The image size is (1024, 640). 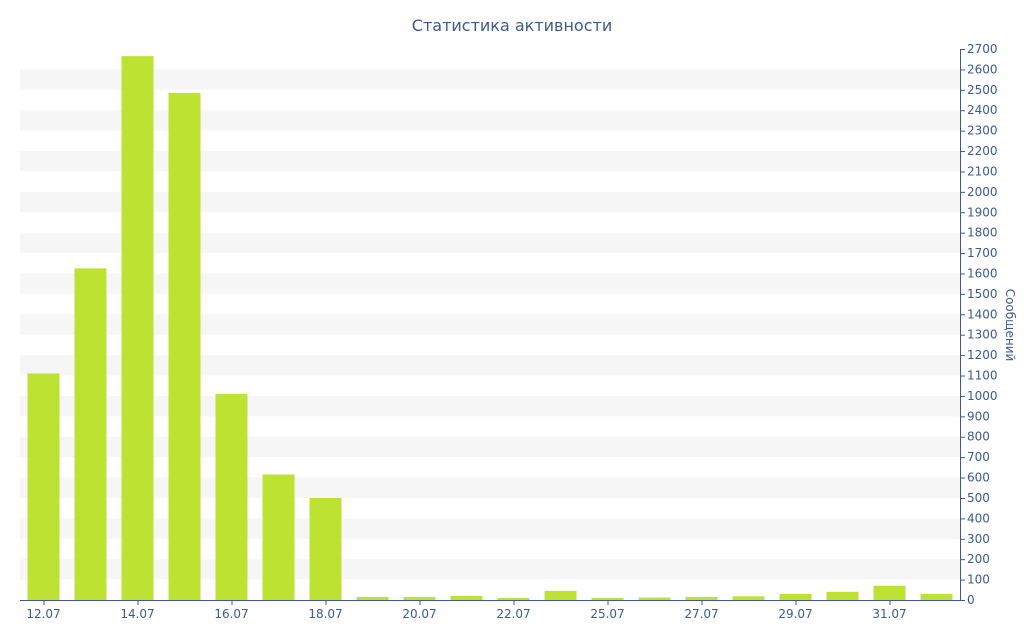 What do you see at coordinates (982, 396) in the screenshot?
I see `y-tick-label: 1000` at bounding box center [982, 396].